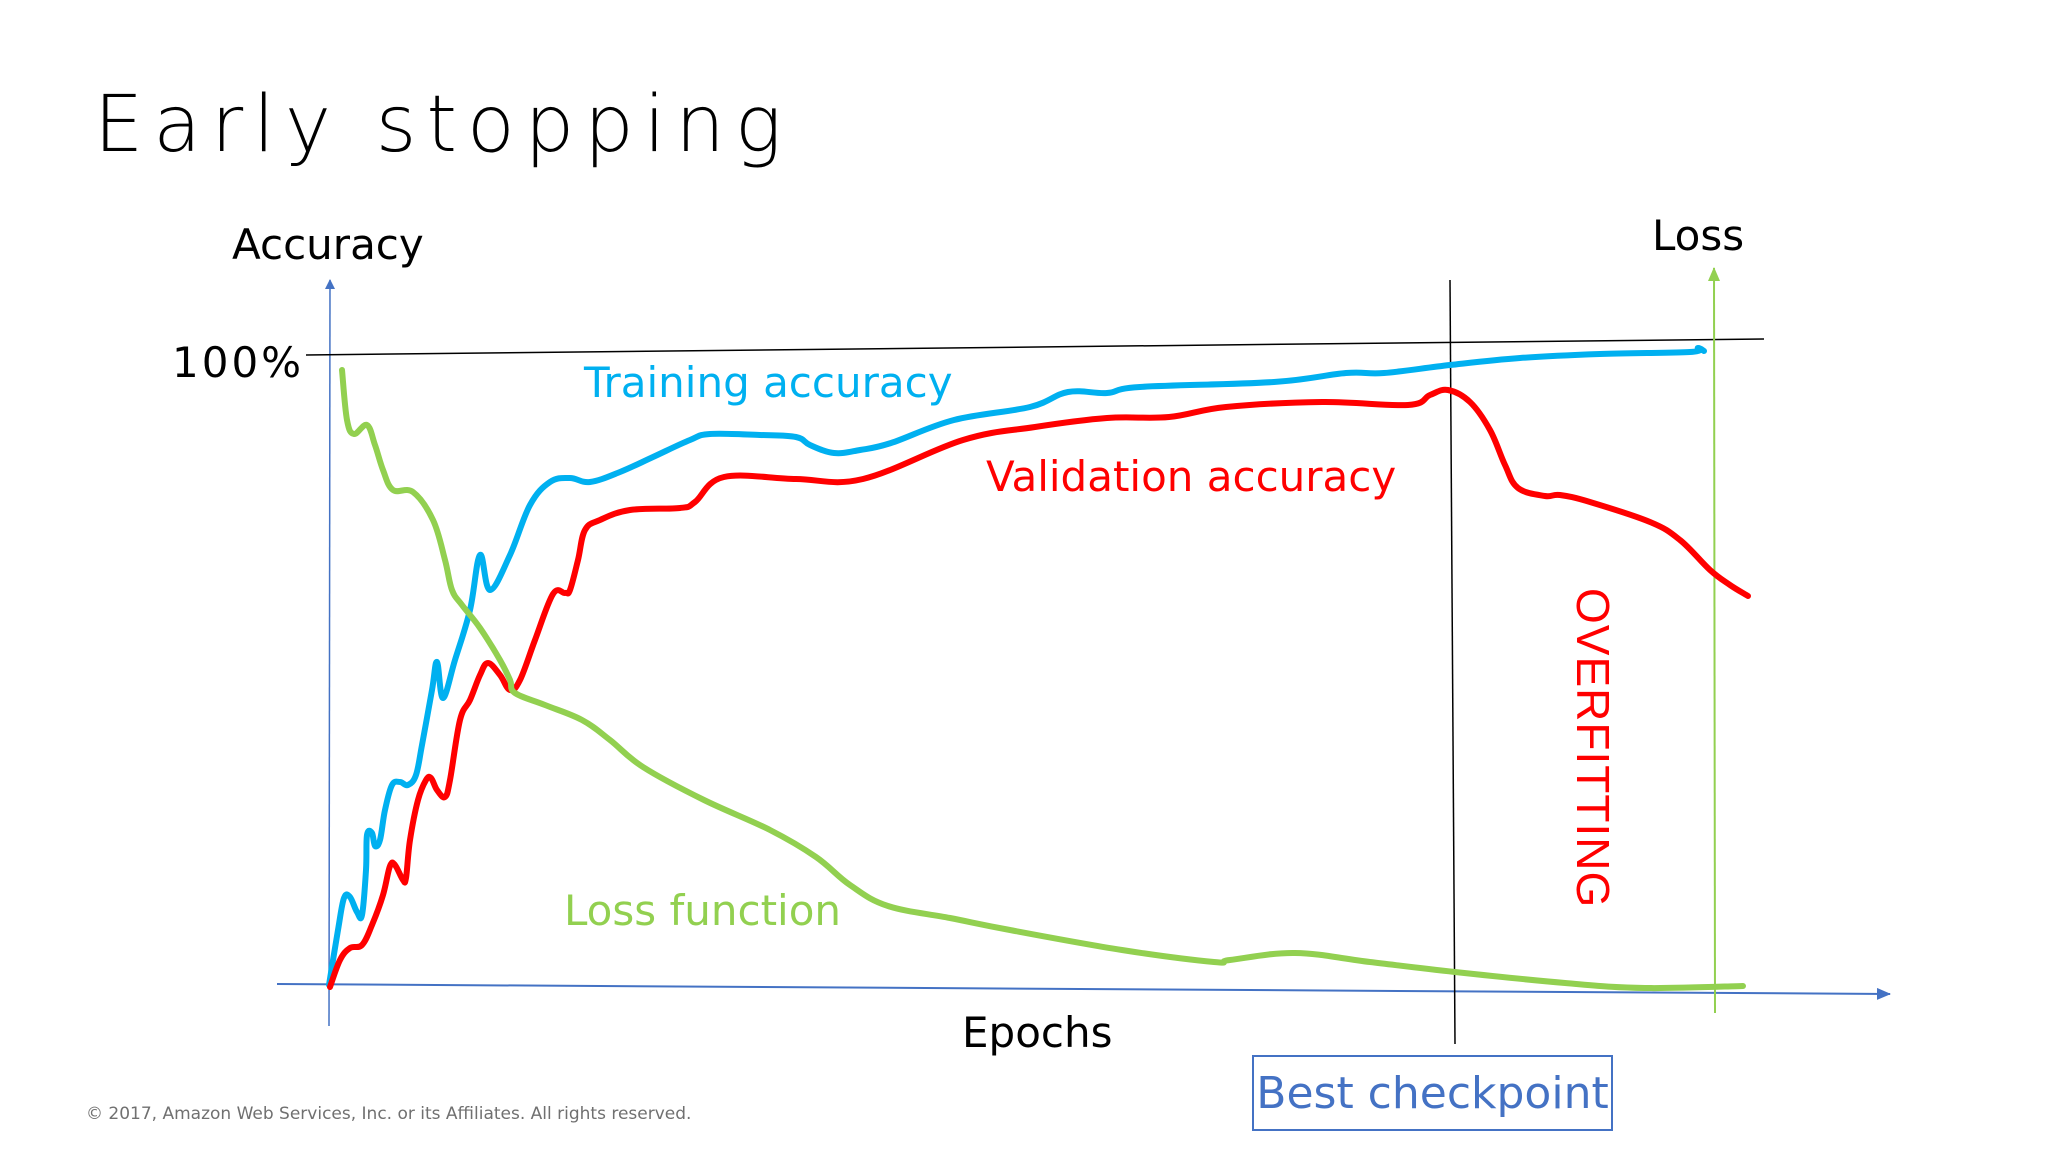 This screenshot has height=1152, width=2048. What do you see at coordinates (443, 125) in the screenshot?
I see `slide-title: Early stopping` at bounding box center [443, 125].